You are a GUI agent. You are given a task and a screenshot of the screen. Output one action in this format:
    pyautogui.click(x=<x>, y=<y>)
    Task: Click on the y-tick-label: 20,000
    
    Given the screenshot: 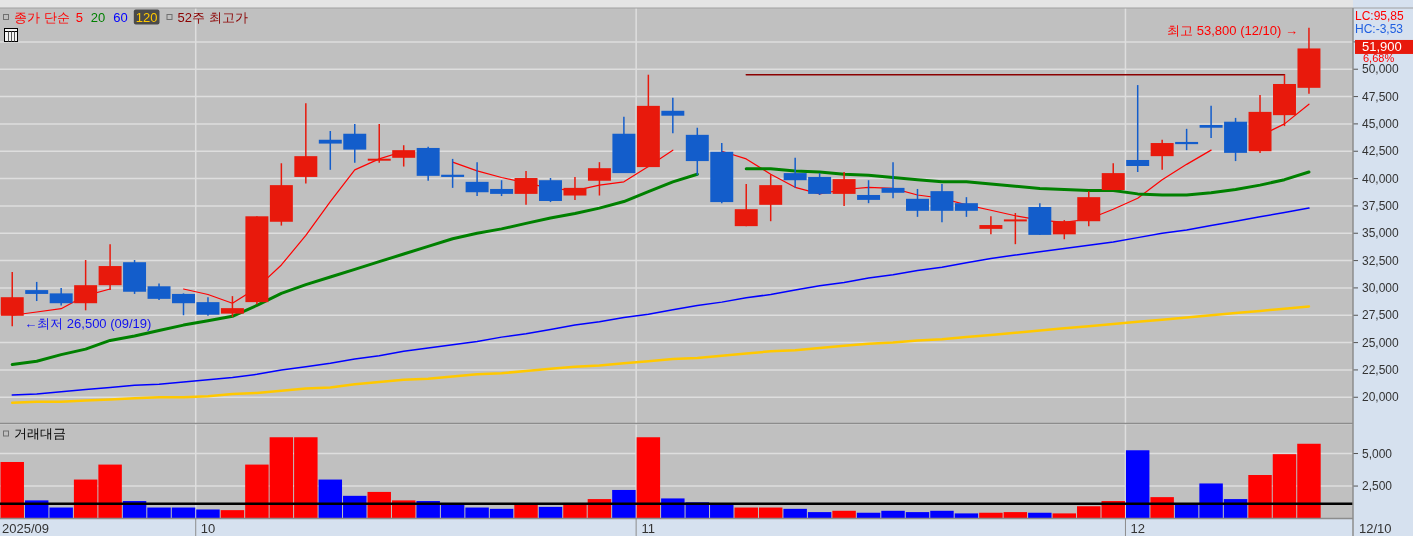 What is the action you would take?
    pyautogui.click(x=1380, y=397)
    